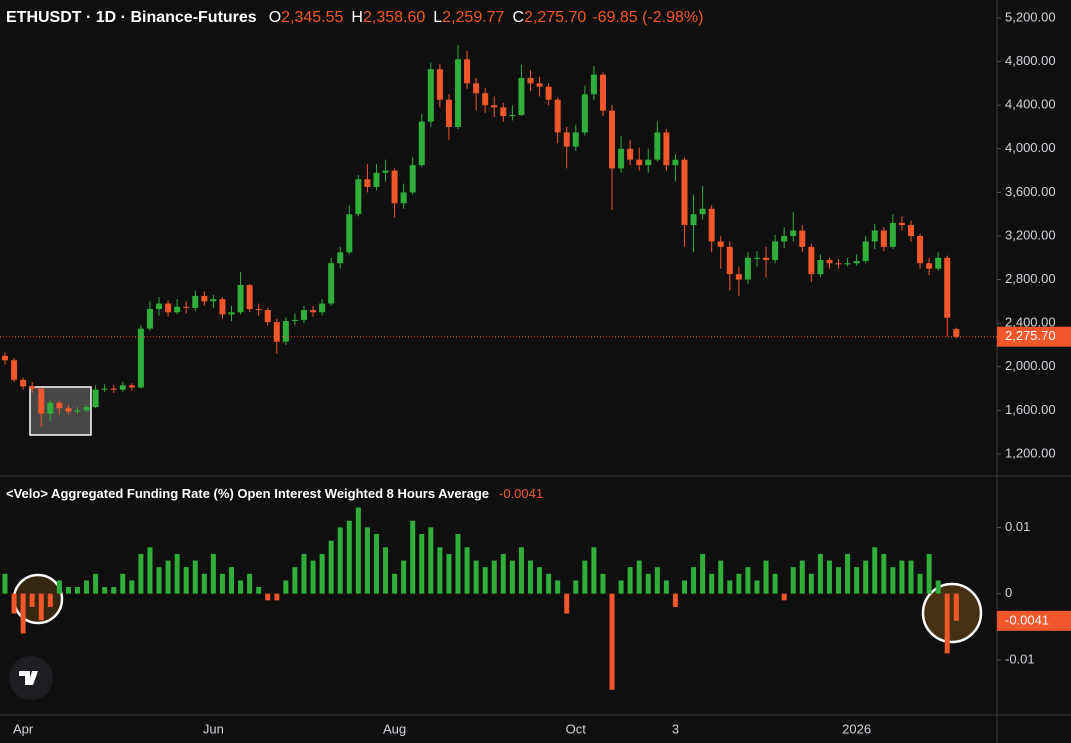  What do you see at coordinates (1034, 620) in the screenshot?
I see `current-value-badge` at bounding box center [1034, 620].